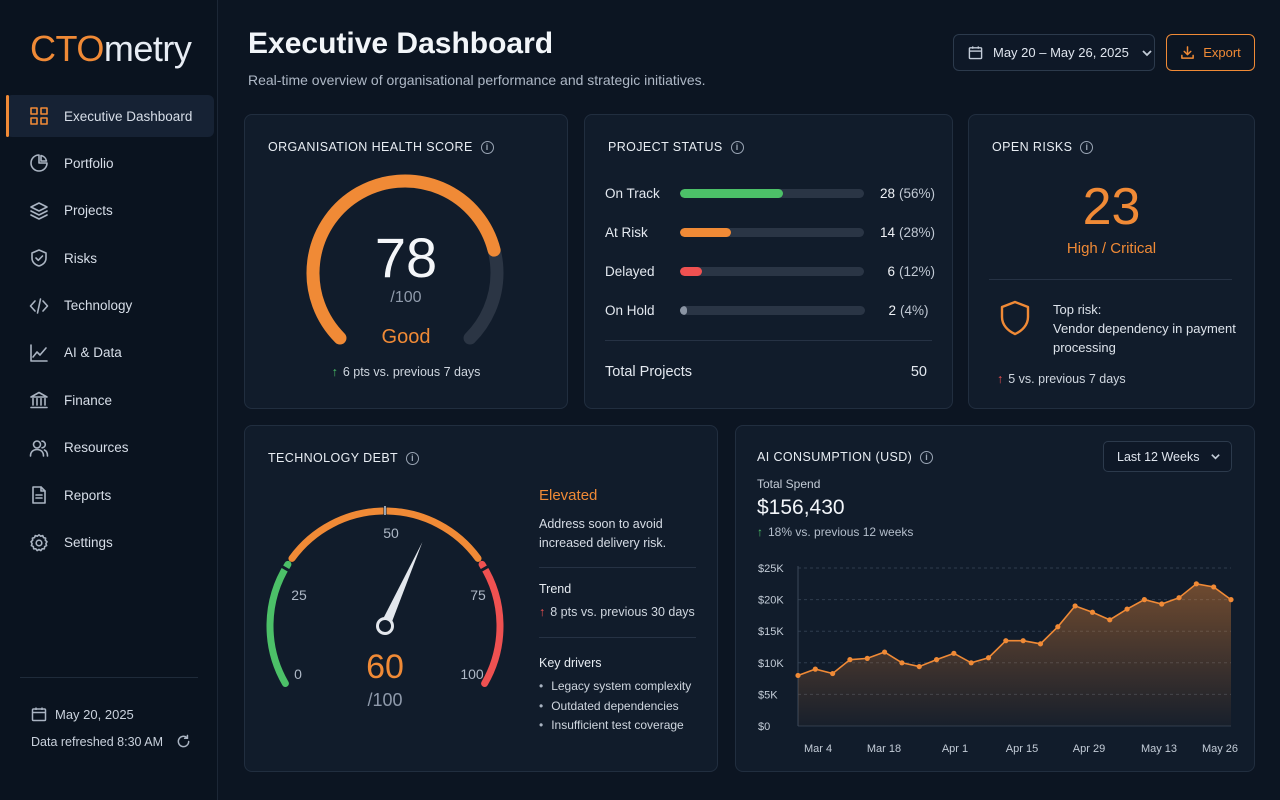  What do you see at coordinates (285, 568) in the screenshot?
I see `gauge-tick-gap` at bounding box center [285, 568].